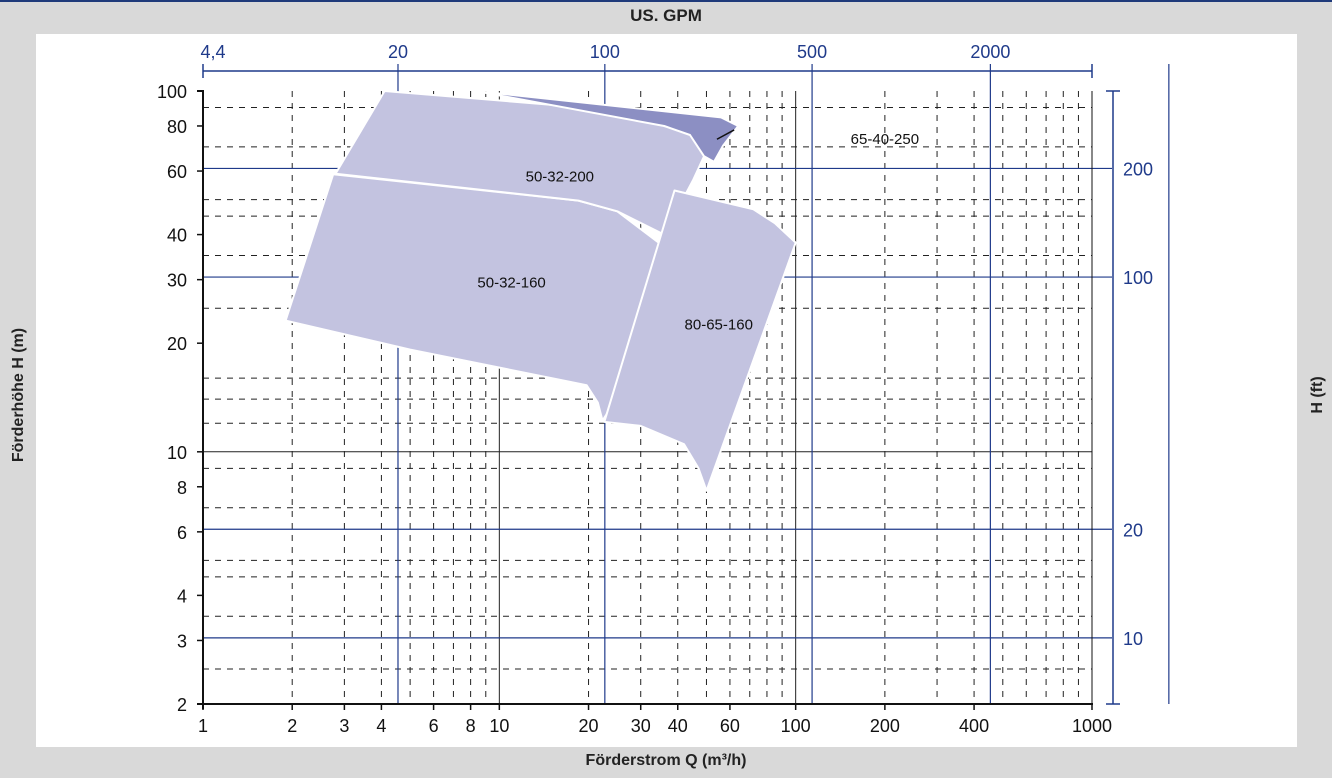  Describe the element at coordinates (471, 726) in the screenshot. I see `x-tick-label: 8` at that location.